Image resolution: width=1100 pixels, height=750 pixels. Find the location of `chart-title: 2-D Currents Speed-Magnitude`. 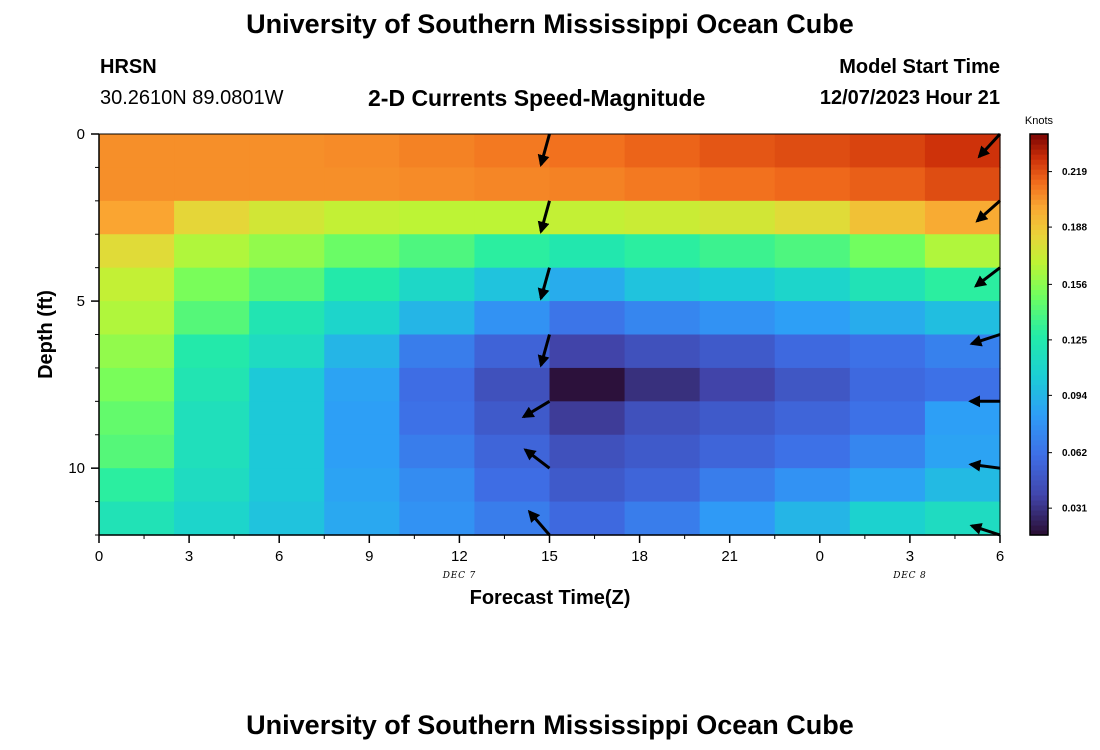

chart-title: 2-D Currents Speed-Magnitude is located at coordinates (537, 98).